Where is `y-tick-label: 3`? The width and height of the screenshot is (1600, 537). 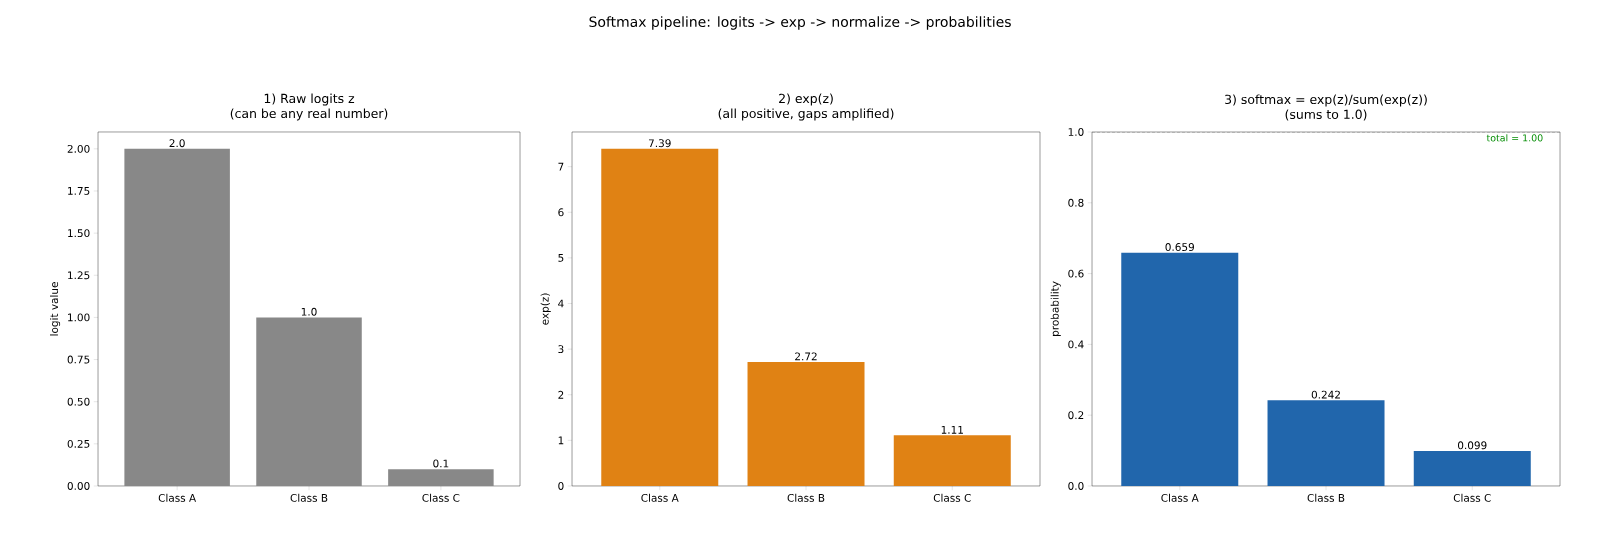 y-tick-label: 3 is located at coordinates (561, 349).